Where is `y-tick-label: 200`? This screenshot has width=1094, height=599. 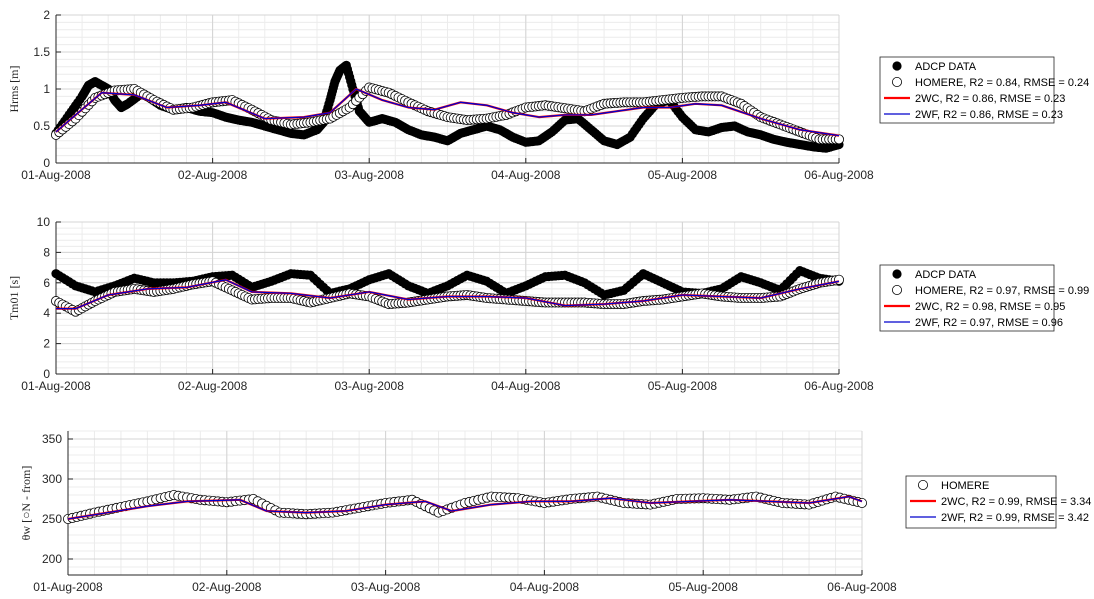 y-tick-label: 200 is located at coordinates (52, 559).